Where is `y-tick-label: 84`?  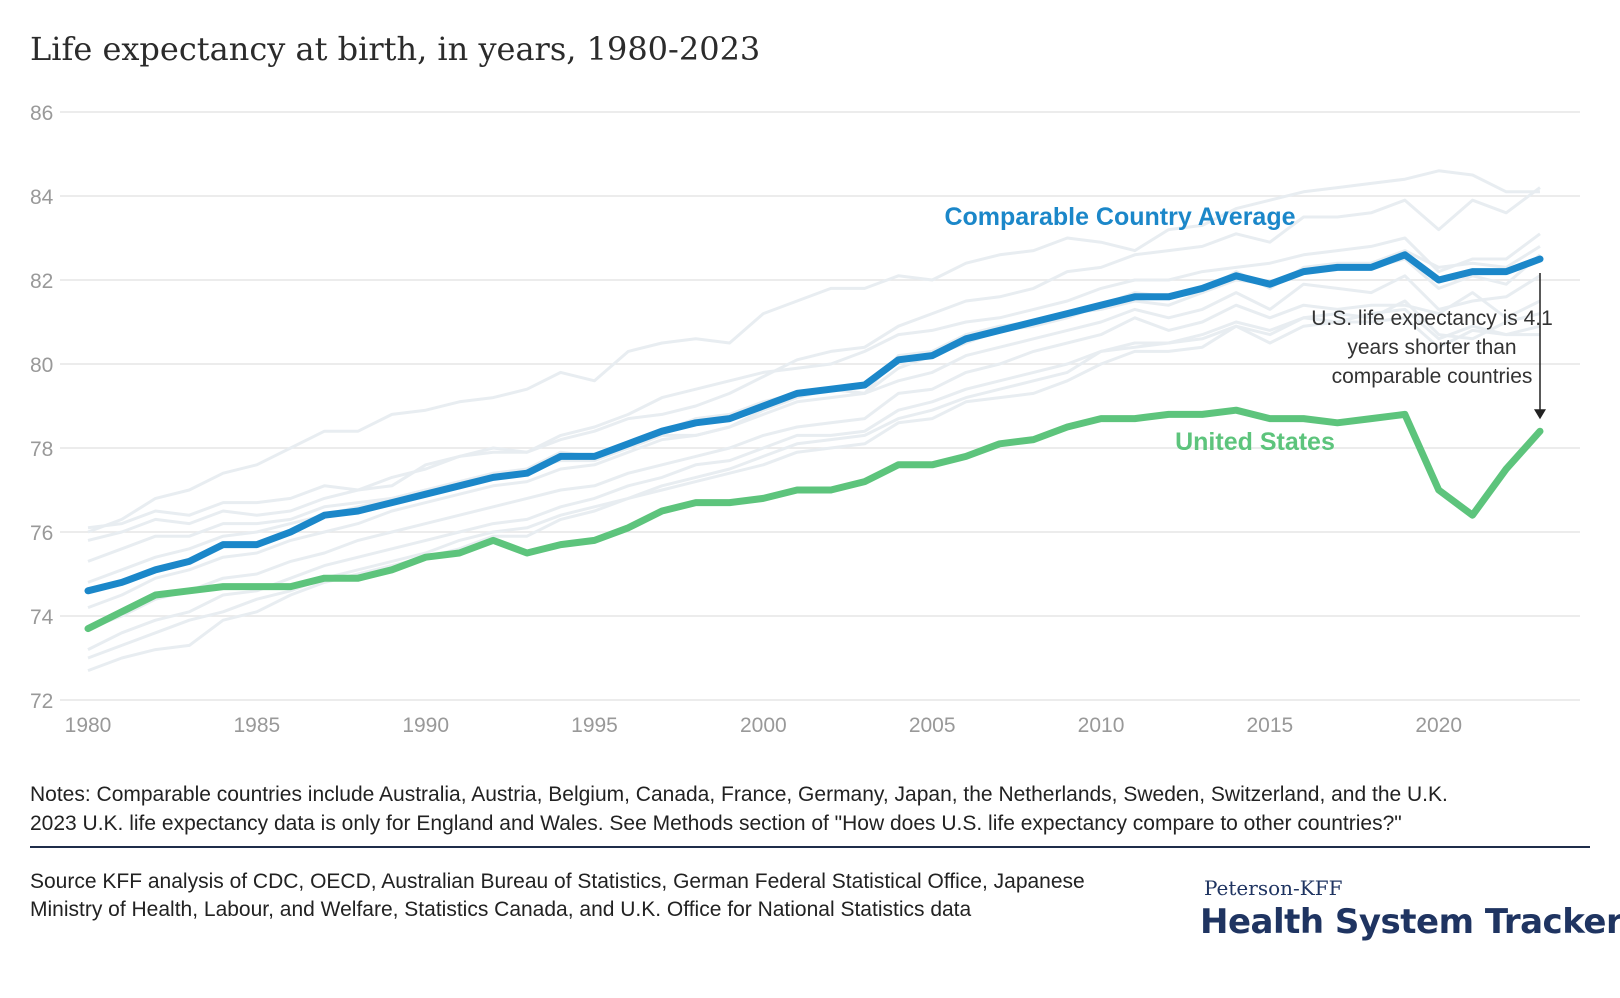
y-tick-label: 84 is located at coordinates (42, 197).